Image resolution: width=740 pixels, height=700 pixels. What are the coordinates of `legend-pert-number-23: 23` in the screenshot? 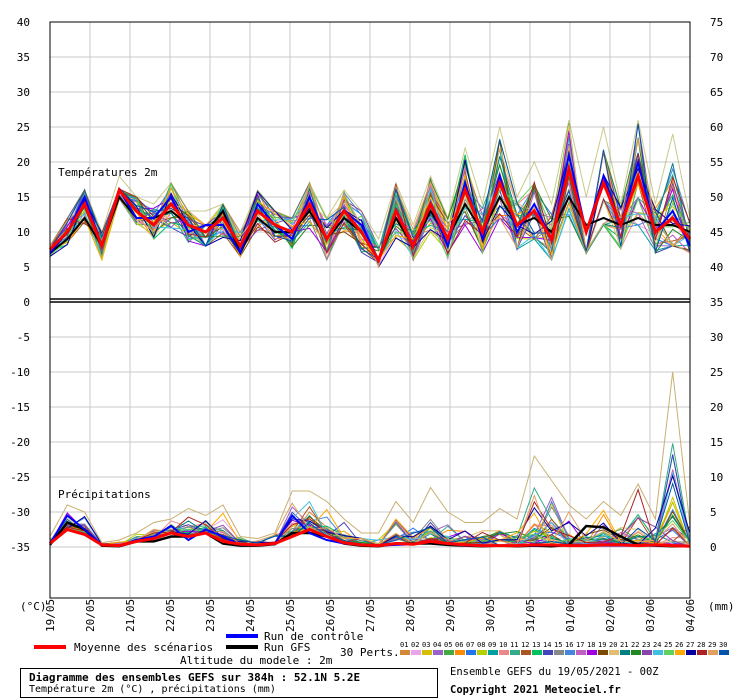 It's located at (646, 645).